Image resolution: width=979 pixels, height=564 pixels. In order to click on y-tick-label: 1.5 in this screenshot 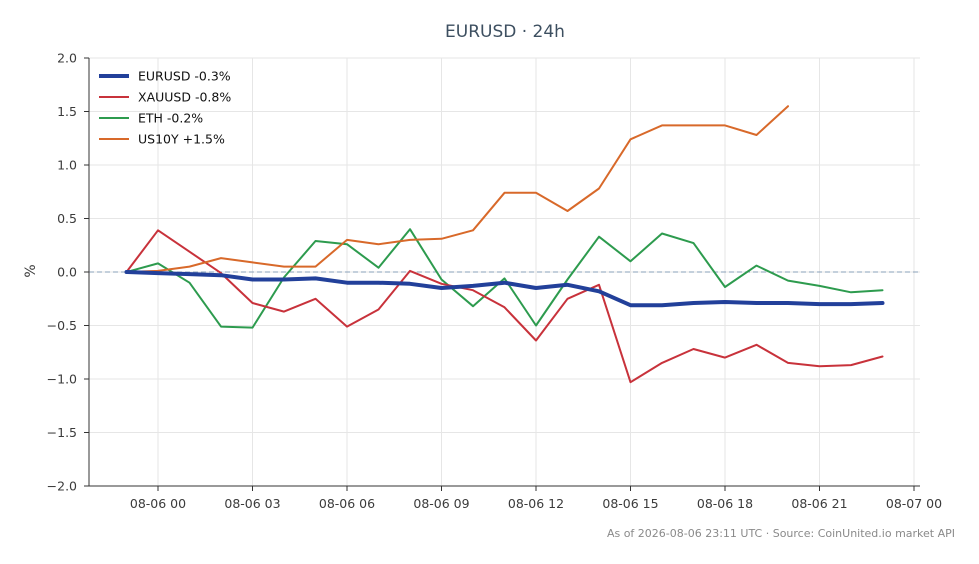, I will do `click(67, 111)`.